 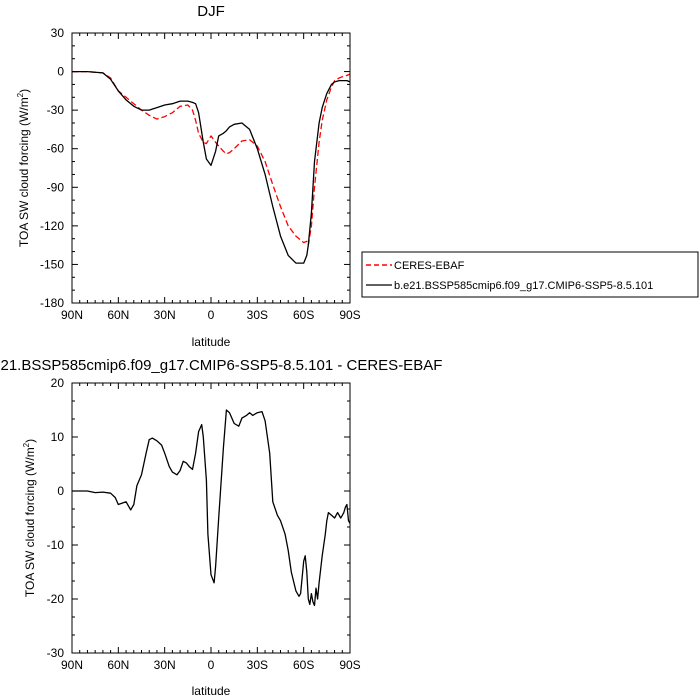 What do you see at coordinates (58, 383) in the screenshot?
I see `y-tick-label: 20` at bounding box center [58, 383].